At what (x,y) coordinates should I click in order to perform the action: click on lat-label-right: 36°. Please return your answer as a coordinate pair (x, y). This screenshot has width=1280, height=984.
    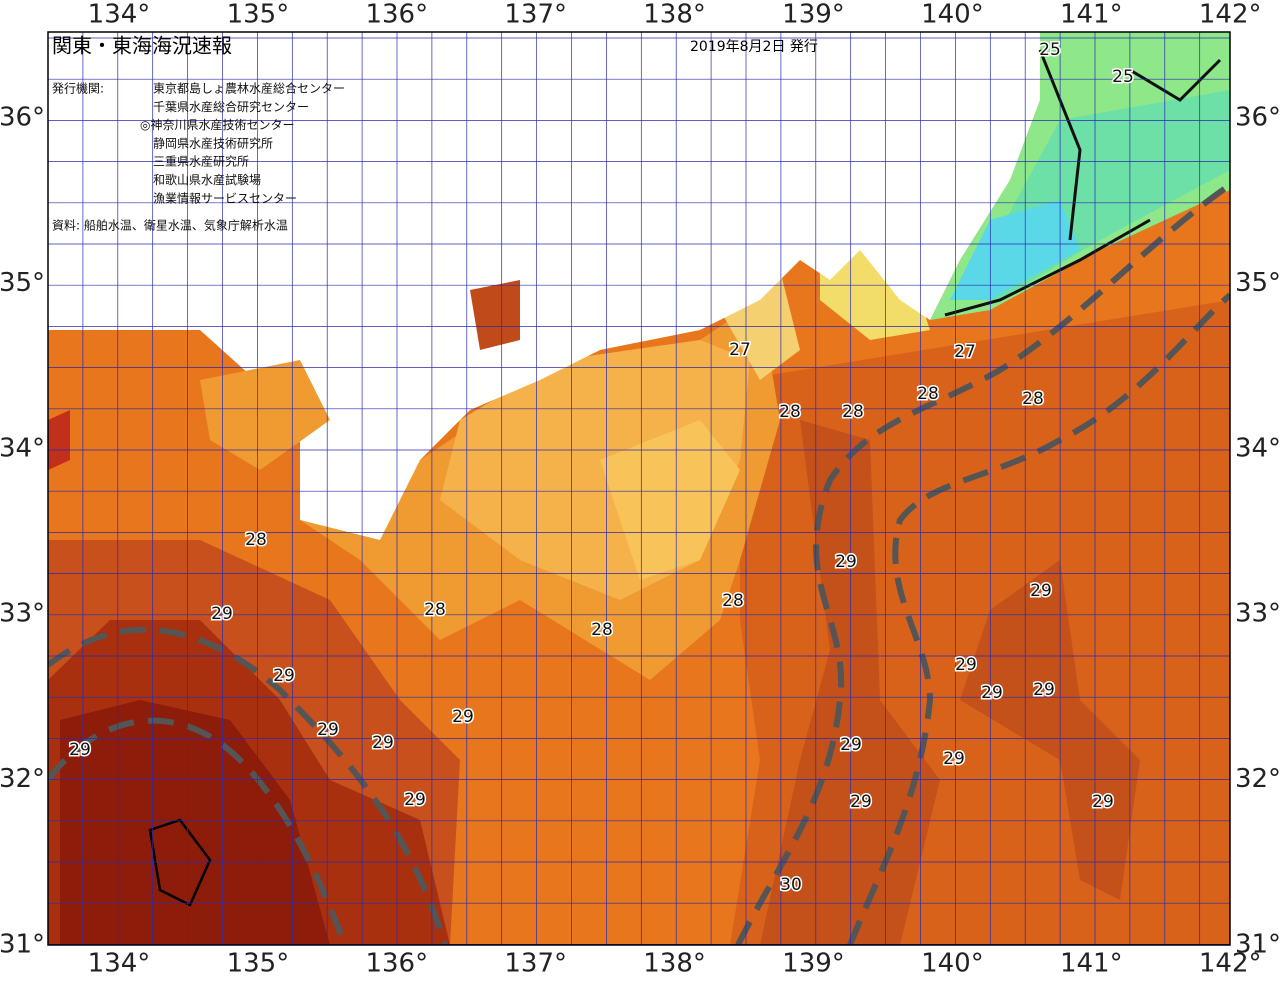
    Looking at the image, I should click on (1257, 118).